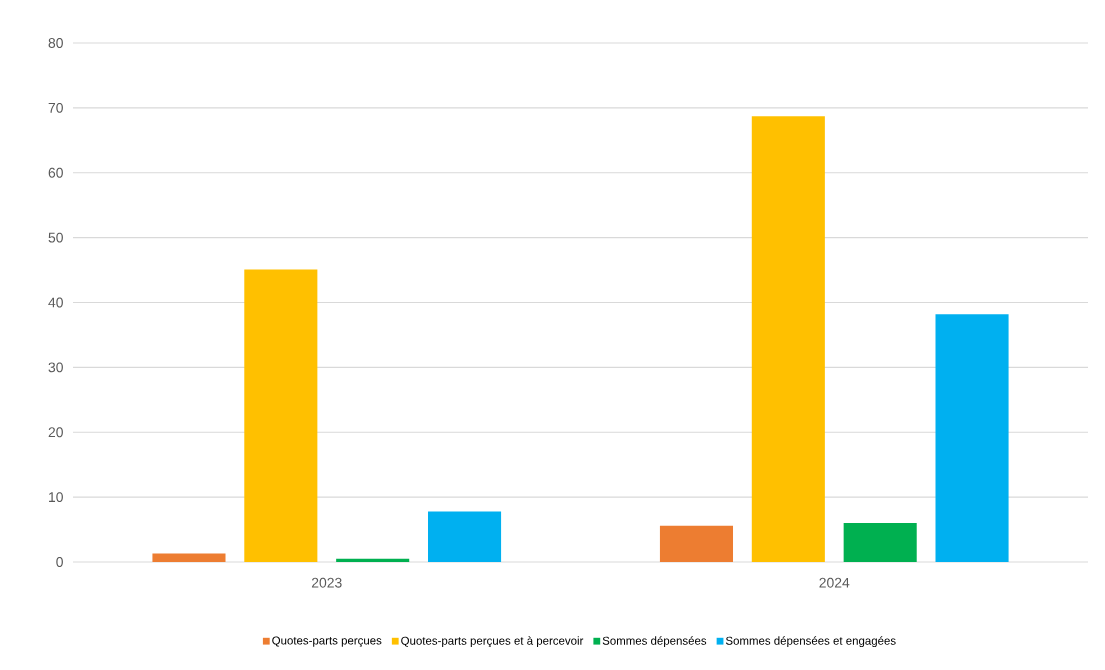 This screenshot has width=1105, height=670. What do you see at coordinates (55, 237) in the screenshot?
I see `y-tick-label: 50` at bounding box center [55, 237].